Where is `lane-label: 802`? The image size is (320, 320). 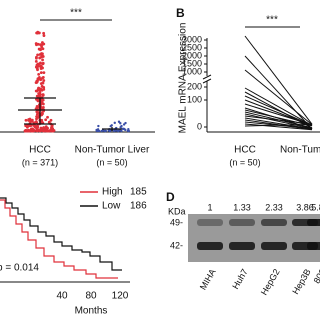 lane-label: 802 is located at coordinates (316, 276).